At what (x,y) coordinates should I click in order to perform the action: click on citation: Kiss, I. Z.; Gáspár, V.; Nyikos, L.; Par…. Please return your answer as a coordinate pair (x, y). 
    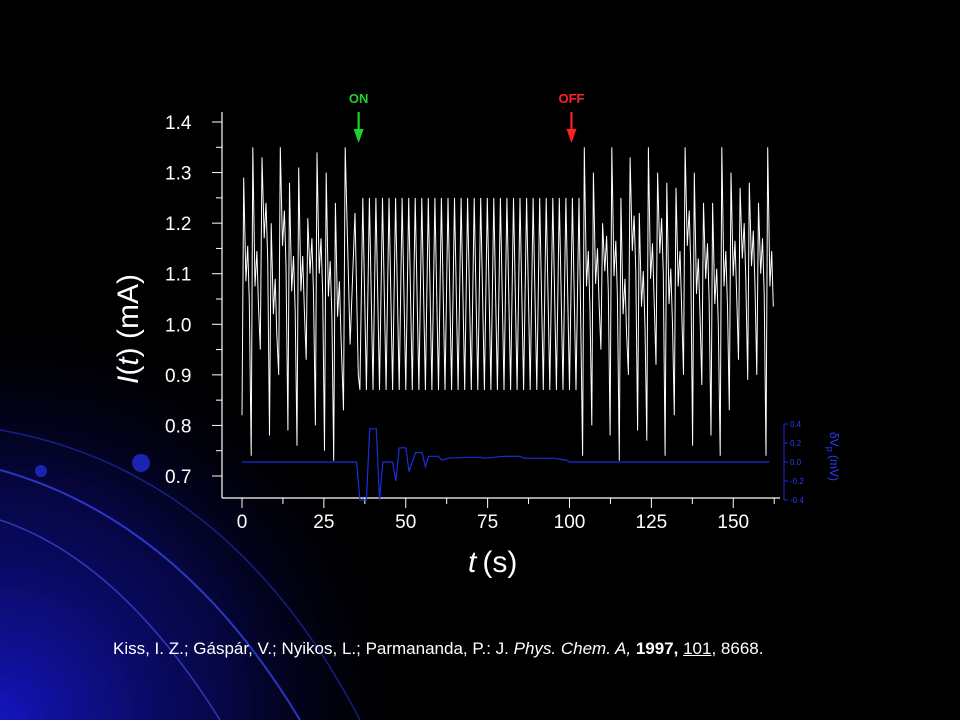
    Looking at the image, I should click on (438, 649).